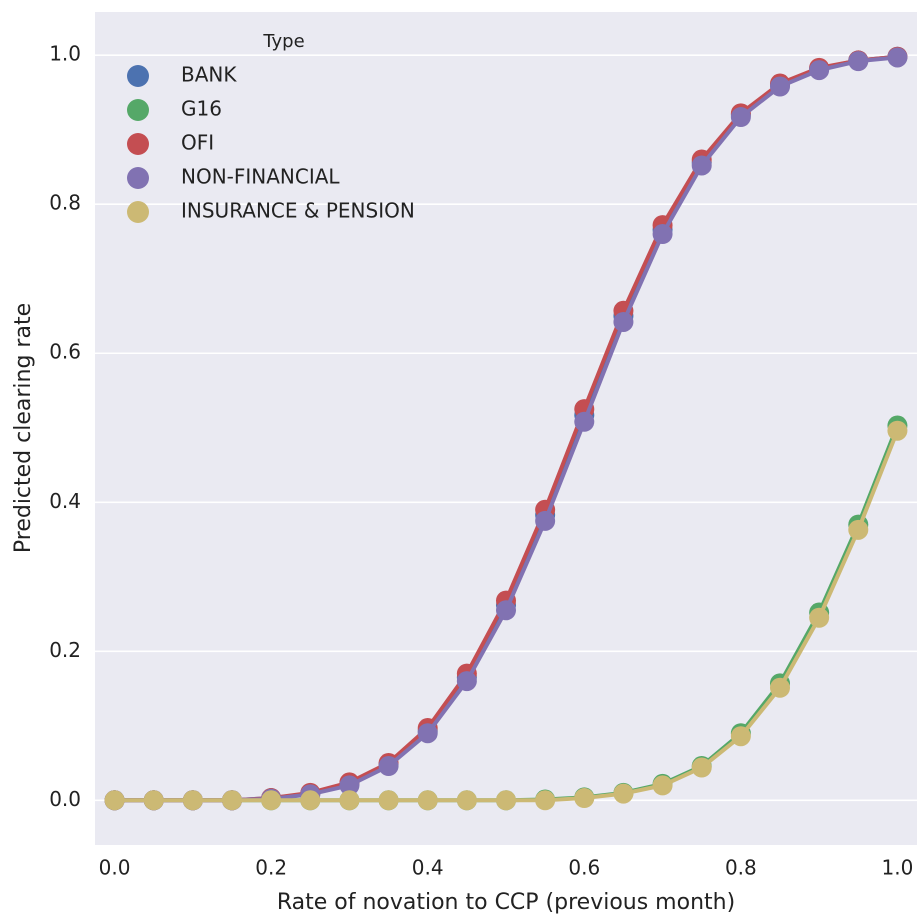  I want to click on legend-label: BANK, so click(209, 75).